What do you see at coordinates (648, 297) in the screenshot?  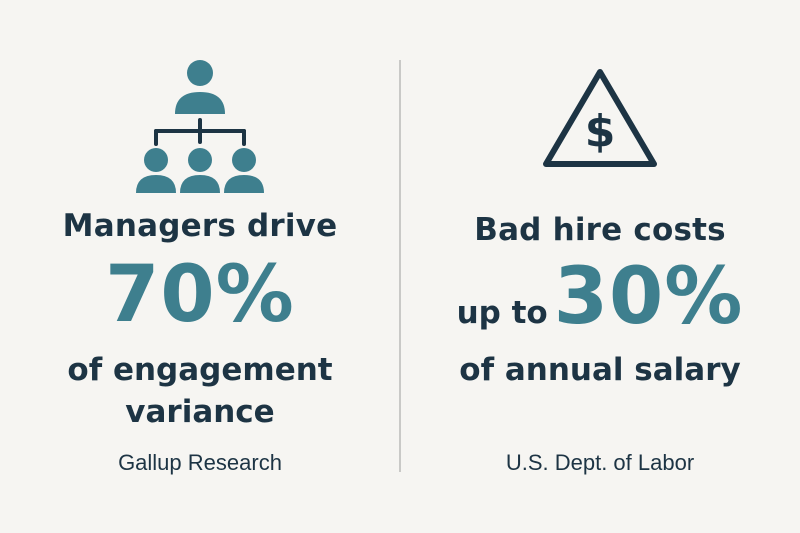 I see `stat-value: 30%` at bounding box center [648, 297].